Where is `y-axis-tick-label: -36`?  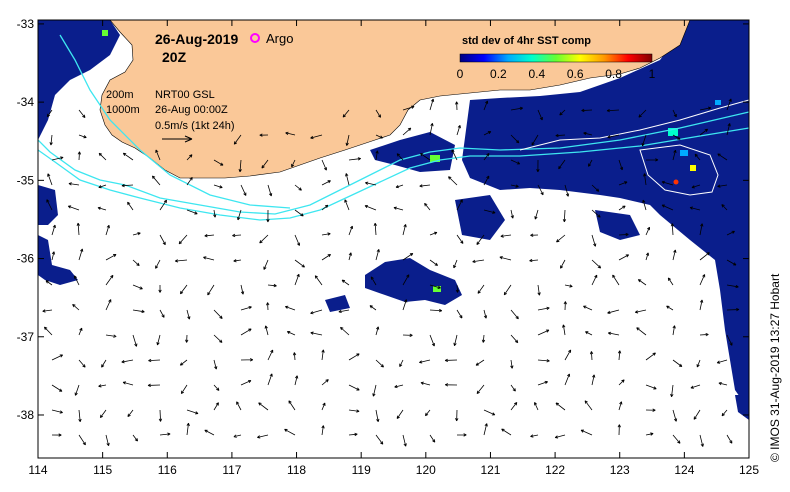 y-axis-tick-label: -36 is located at coordinates (26, 259).